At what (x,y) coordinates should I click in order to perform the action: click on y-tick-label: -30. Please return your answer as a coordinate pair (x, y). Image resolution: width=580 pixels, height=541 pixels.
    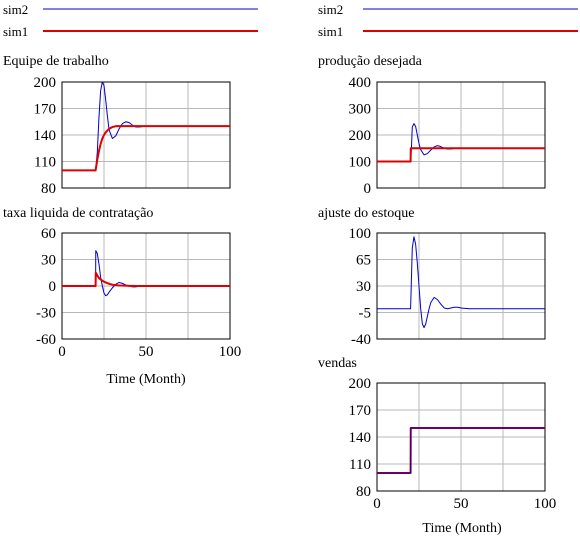
    Looking at the image, I should click on (46, 314).